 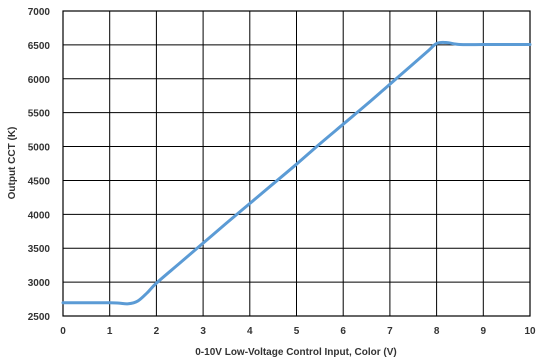 I want to click on y-tick-label: 7000, so click(x=39, y=12).